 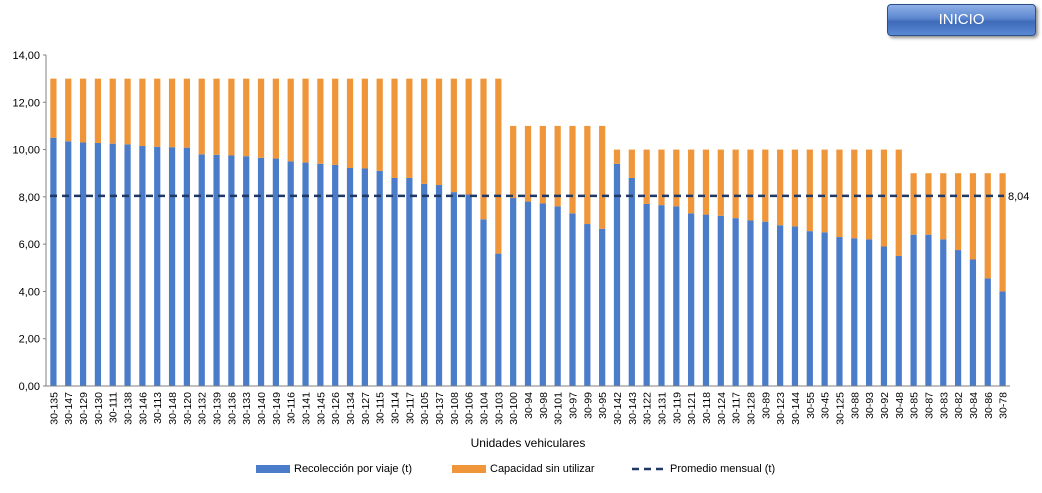 What do you see at coordinates (662, 408) in the screenshot?
I see `x-tick-label: 30-131` at bounding box center [662, 408].